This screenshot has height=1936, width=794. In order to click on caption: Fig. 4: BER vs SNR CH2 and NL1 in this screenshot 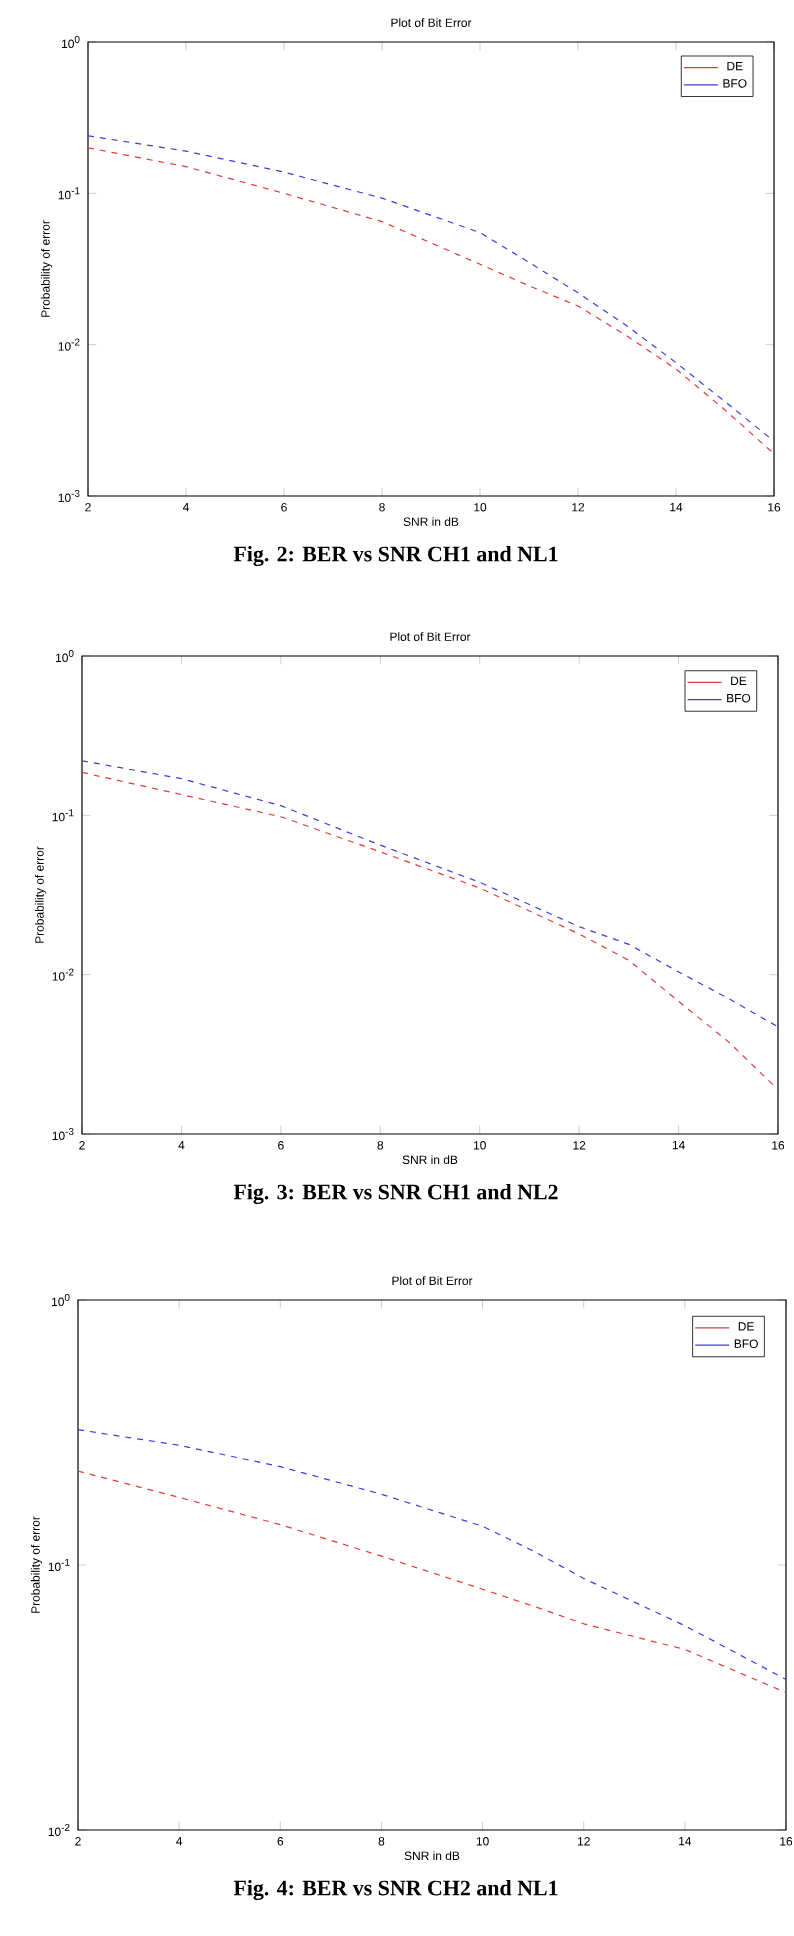, I will do `click(395, 1890)`.